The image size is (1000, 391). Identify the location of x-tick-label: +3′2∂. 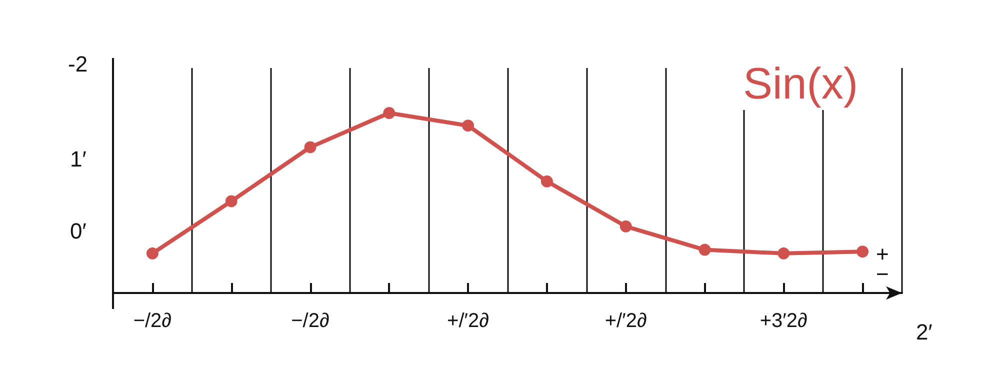
(784, 321).